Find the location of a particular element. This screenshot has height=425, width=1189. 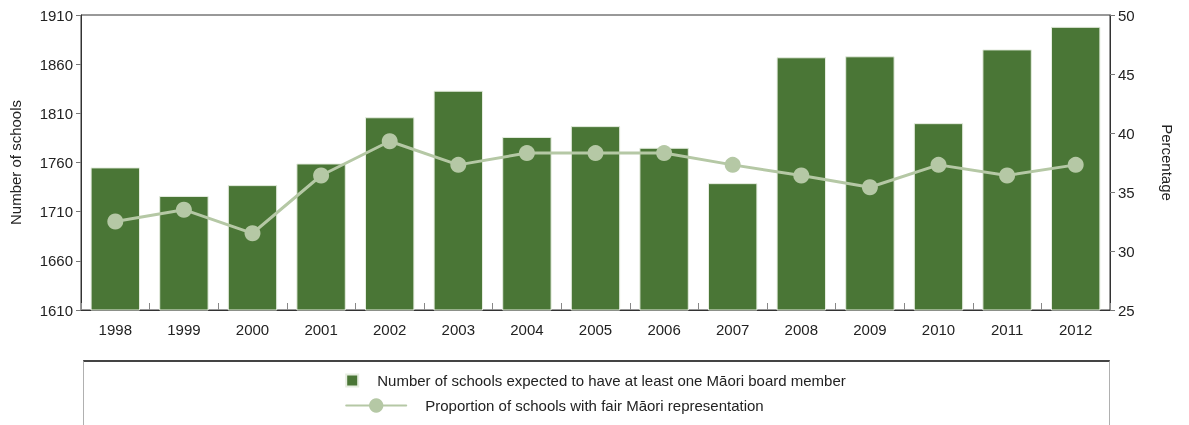

y2-tick-label: 35 is located at coordinates (1126, 192).